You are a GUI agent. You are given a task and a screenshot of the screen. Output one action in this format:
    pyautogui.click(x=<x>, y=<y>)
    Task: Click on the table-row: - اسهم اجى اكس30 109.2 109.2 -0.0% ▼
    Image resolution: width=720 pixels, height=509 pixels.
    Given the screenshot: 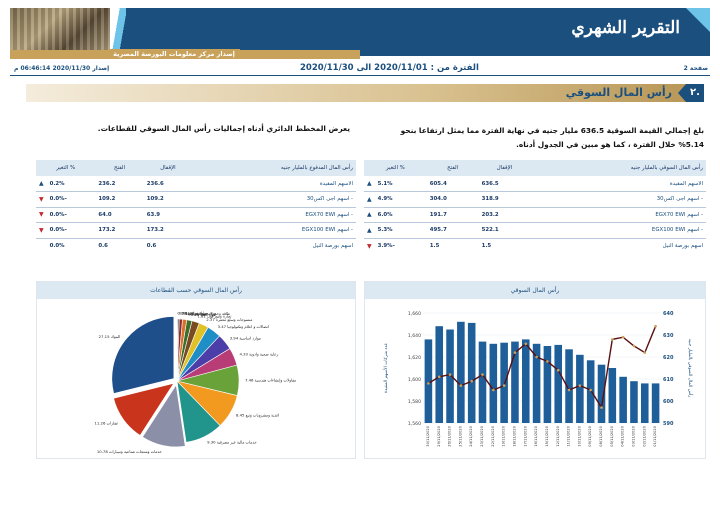 What is the action you would take?
    pyautogui.click(x=196, y=199)
    